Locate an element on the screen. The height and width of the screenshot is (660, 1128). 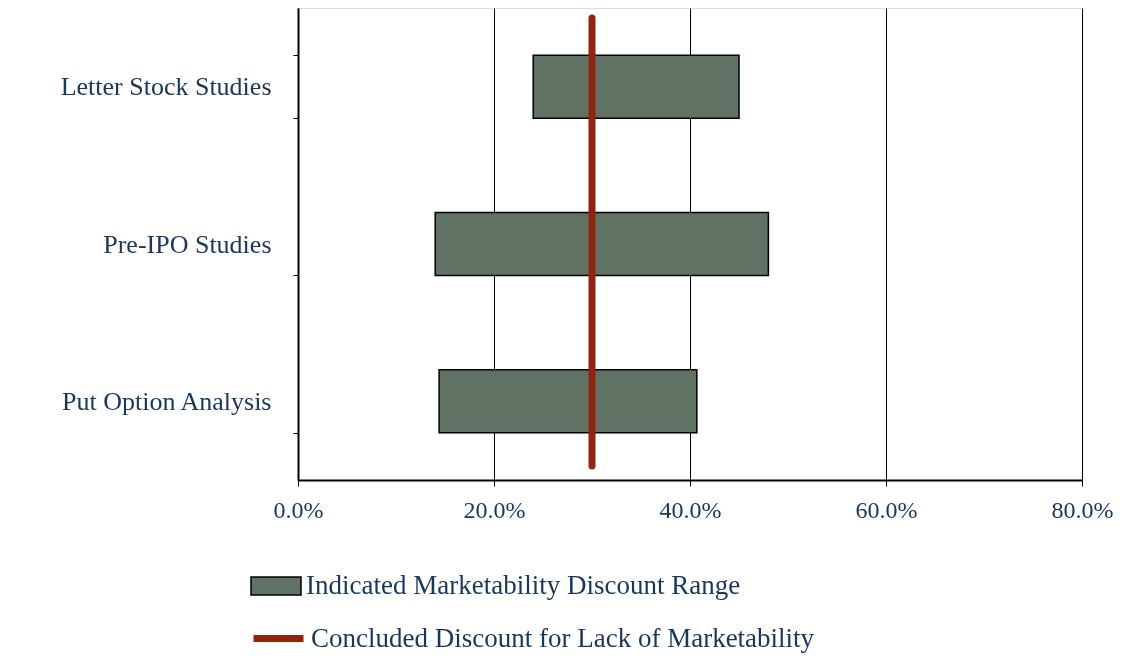
legend-label: Indicated Marketability Discount Range is located at coordinates (523, 585).